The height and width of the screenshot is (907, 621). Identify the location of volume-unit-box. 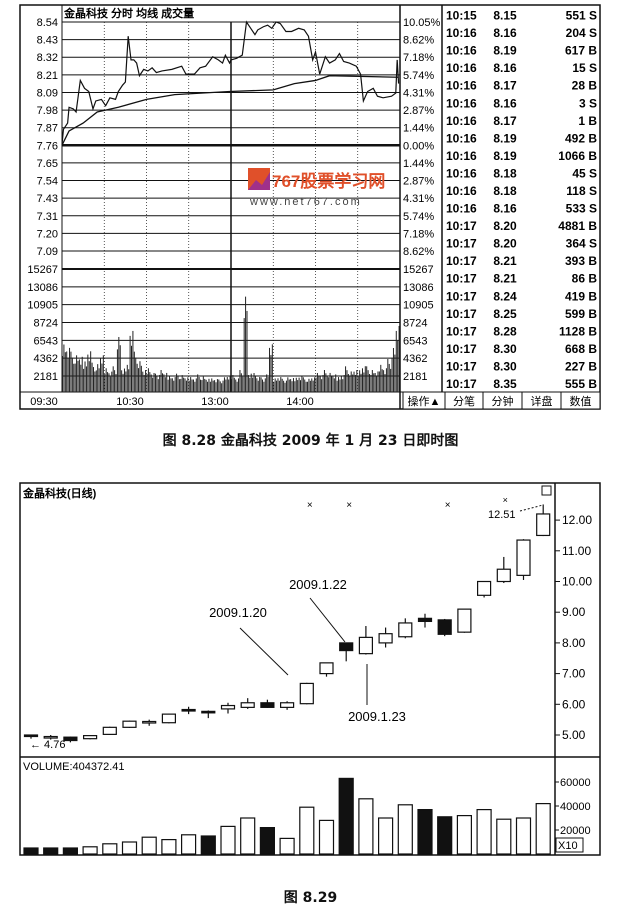
(569, 845).